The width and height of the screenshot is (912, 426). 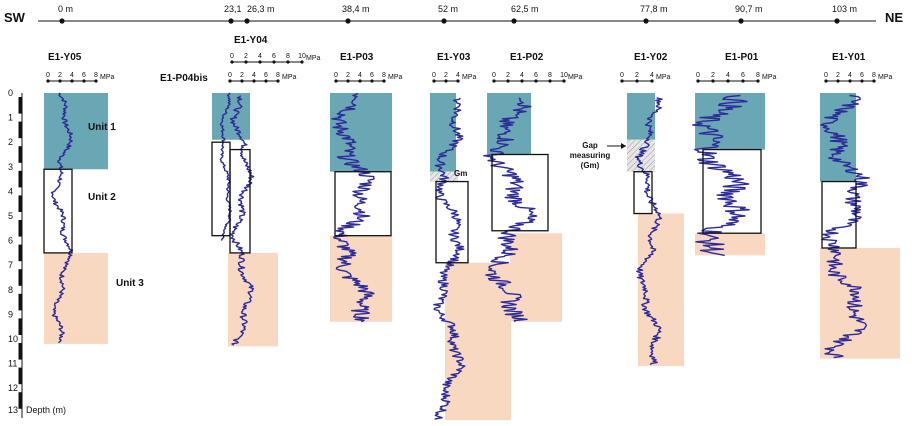 I want to click on depth-label: 6, so click(x=10, y=241).